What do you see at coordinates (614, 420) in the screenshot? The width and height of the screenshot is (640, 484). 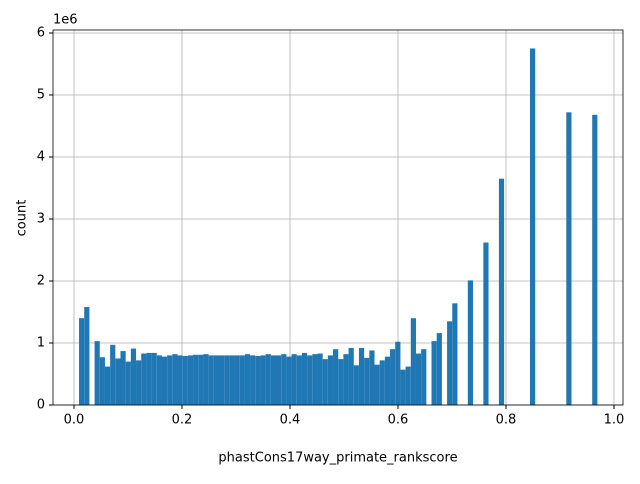 I see `x-tick-label: 1.0` at bounding box center [614, 420].